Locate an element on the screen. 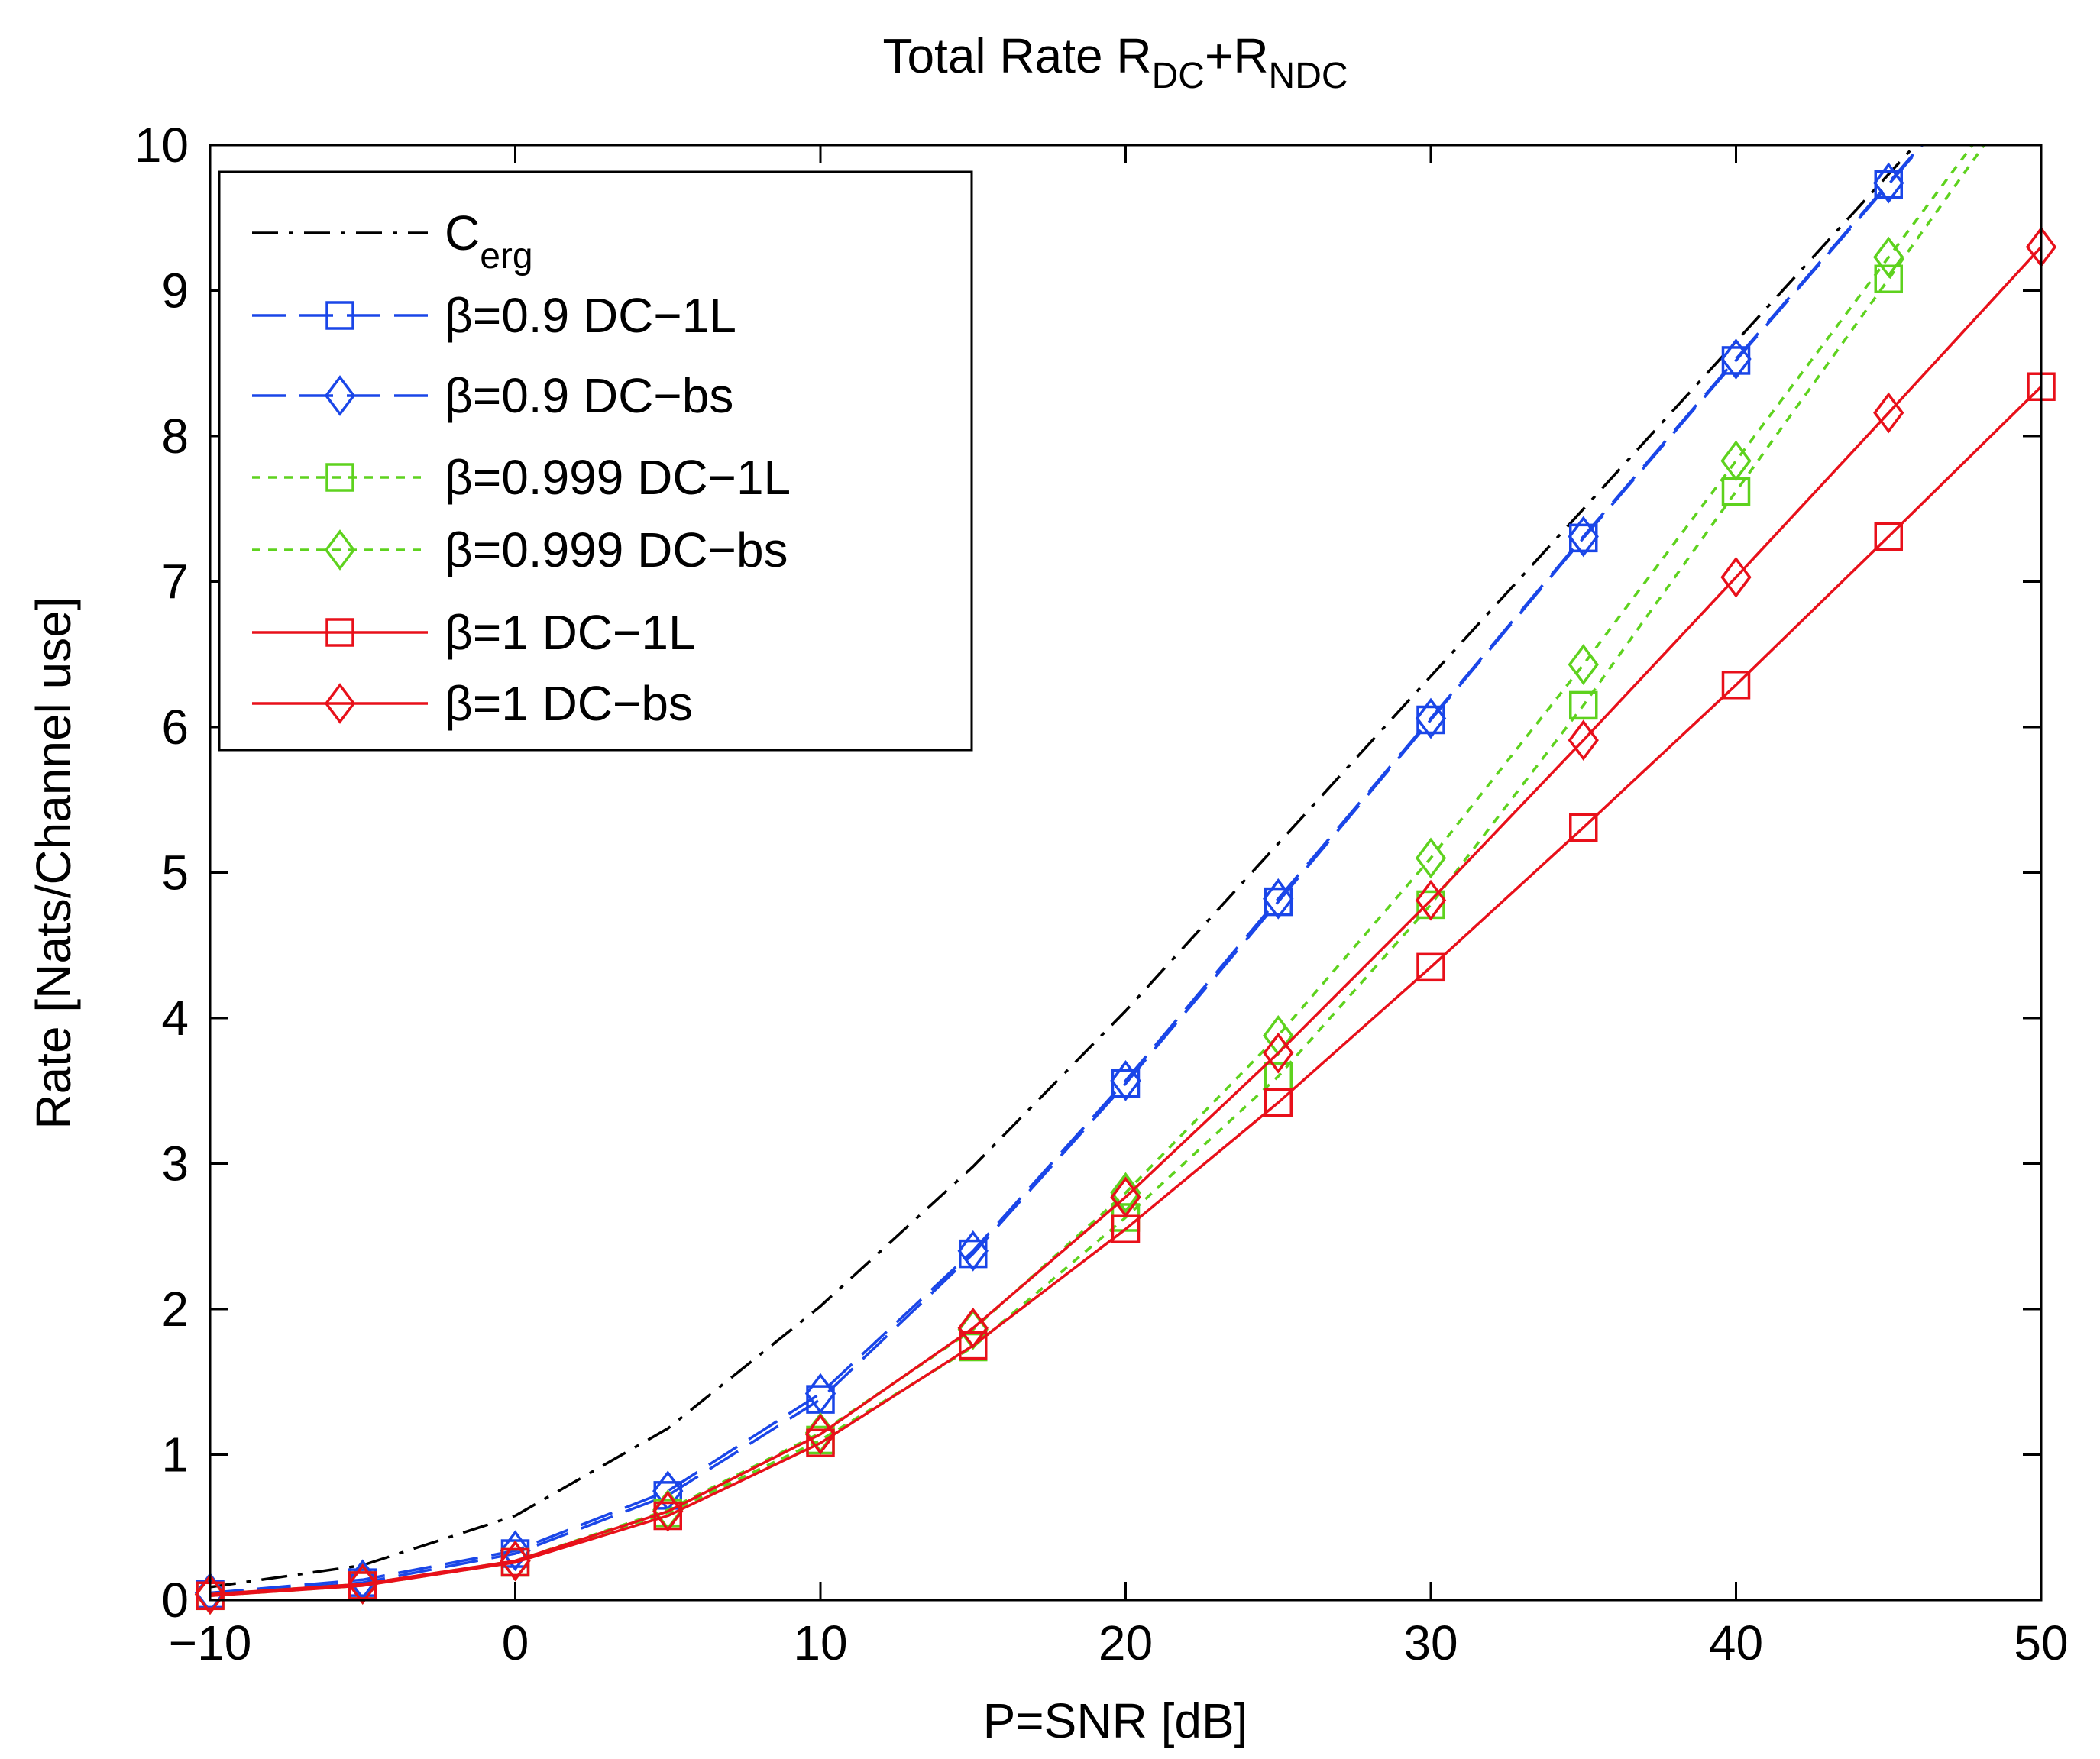 Image resolution: width=2100 pixels, height=1759 pixels. legend-item-b1-bs: β=1 DC−bs is located at coordinates (472, 704).